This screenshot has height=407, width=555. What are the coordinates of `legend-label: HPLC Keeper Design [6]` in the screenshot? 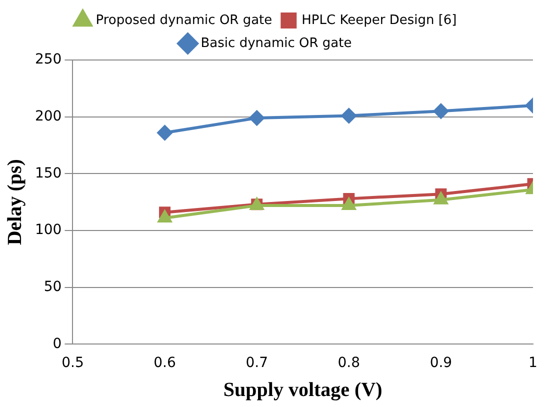 It's located at (379, 20).